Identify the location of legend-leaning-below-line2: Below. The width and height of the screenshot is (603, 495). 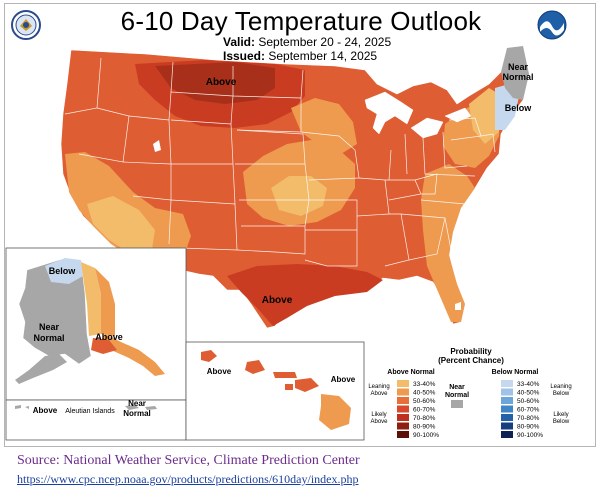
(561, 394).